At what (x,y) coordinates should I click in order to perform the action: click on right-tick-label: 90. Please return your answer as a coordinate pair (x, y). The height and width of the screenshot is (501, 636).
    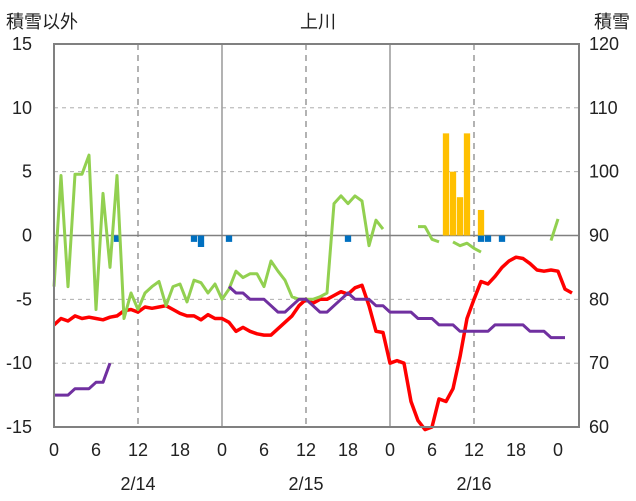
    Looking at the image, I should click on (599, 236).